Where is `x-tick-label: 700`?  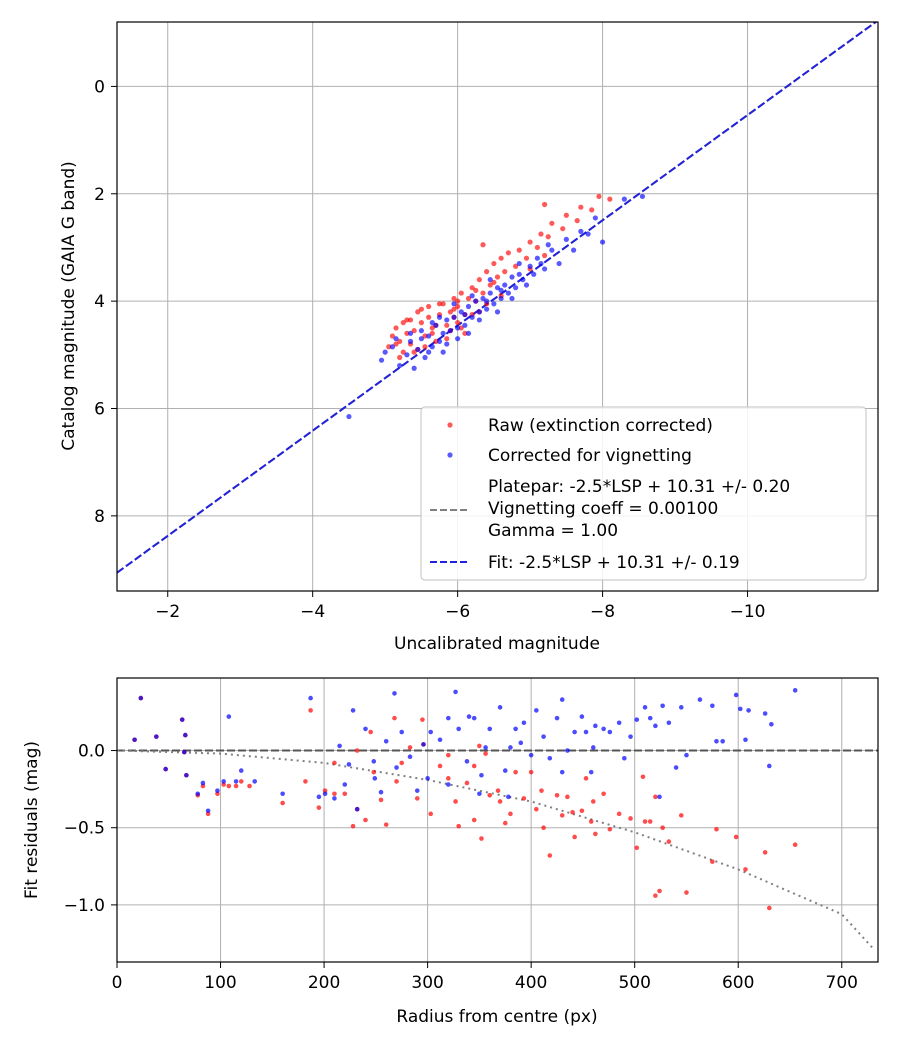
x-tick-label: 700 is located at coordinates (842, 983).